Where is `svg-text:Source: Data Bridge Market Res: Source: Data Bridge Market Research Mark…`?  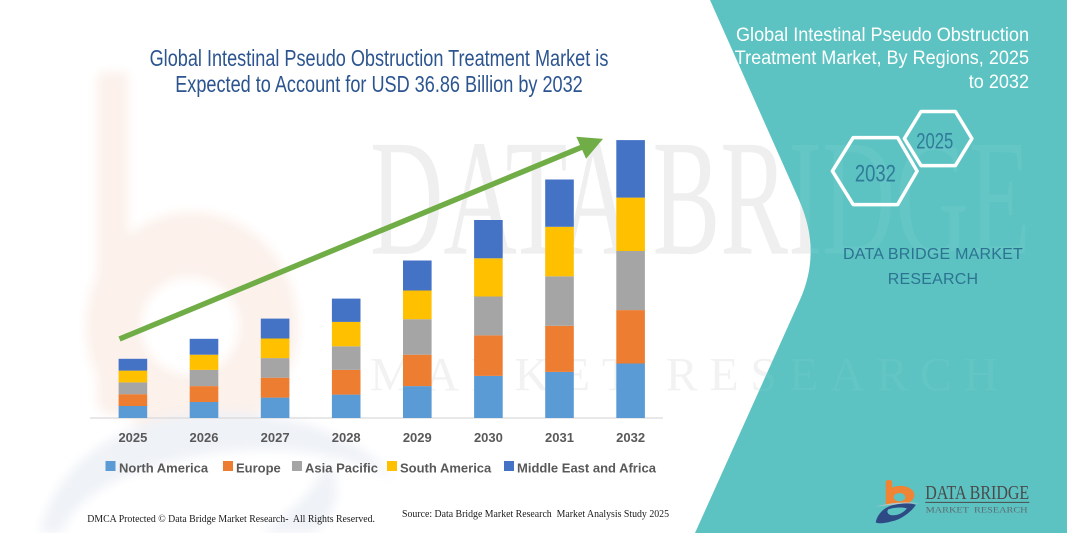 svg-text:Source: Data Bridge Market Res: Source: Data Bridge Market Research Mark… is located at coordinates (535, 514).